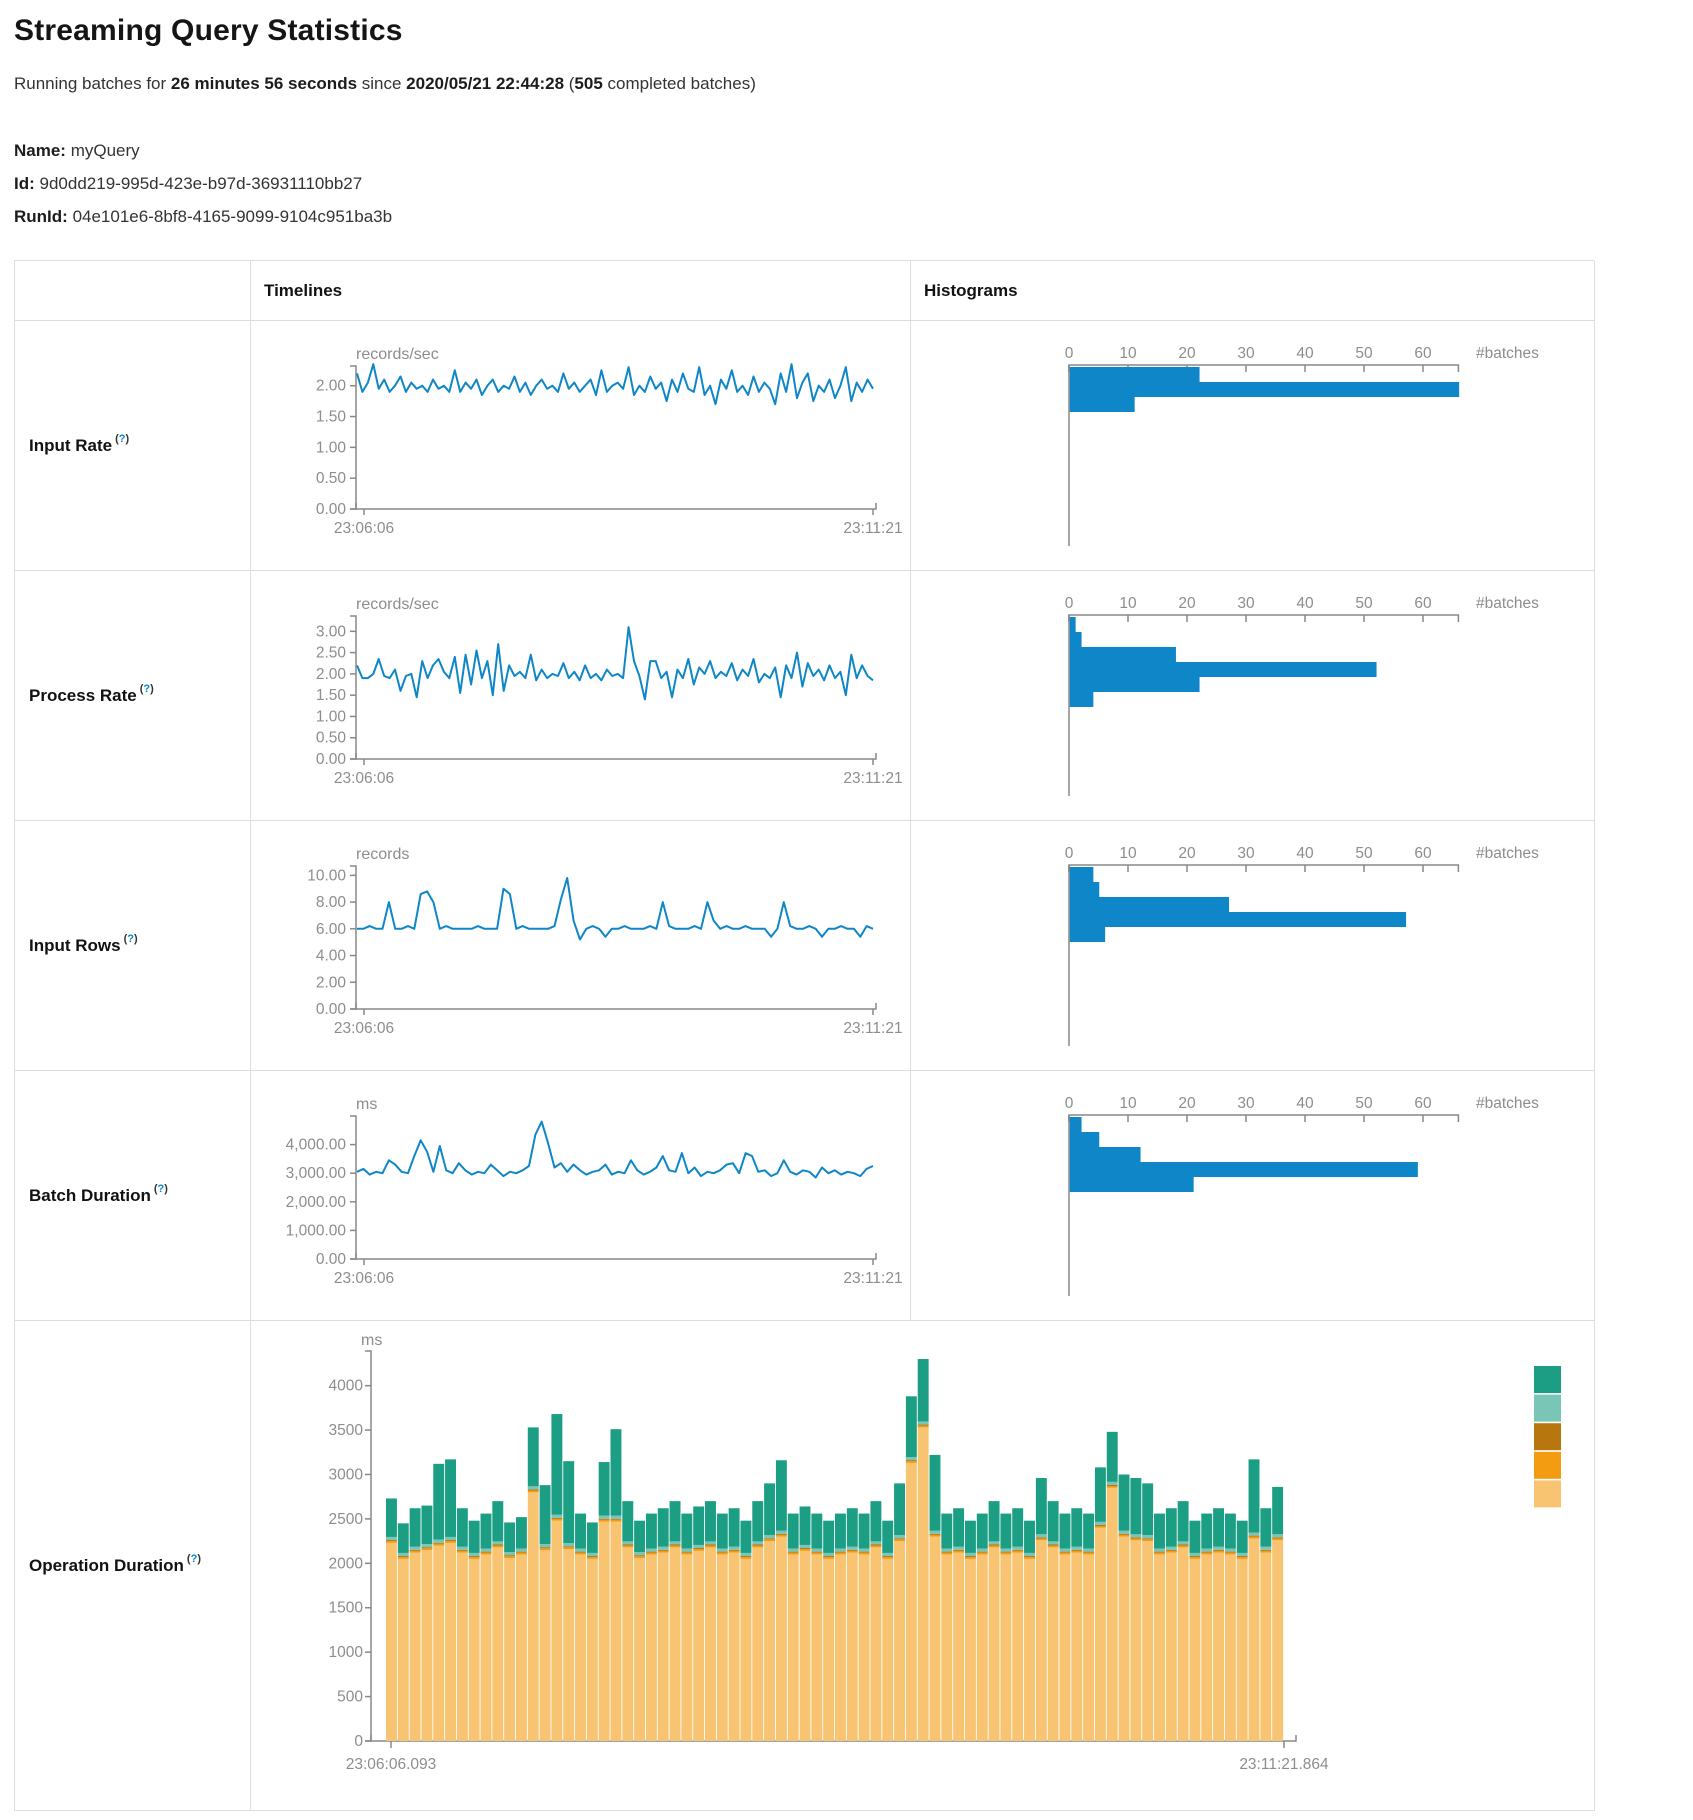 The height and width of the screenshot is (1820, 1693). I want to click on summary-middle: since, so click(382, 83).